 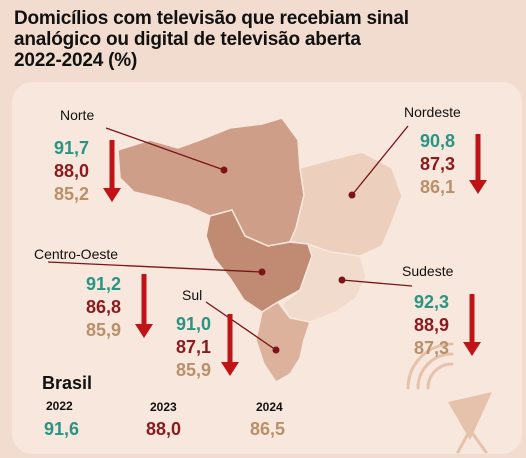 What do you see at coordinates (71, 194) in the screenshot?
I see `value-norte-2024: 85,2` at bounding box center [71, 194].